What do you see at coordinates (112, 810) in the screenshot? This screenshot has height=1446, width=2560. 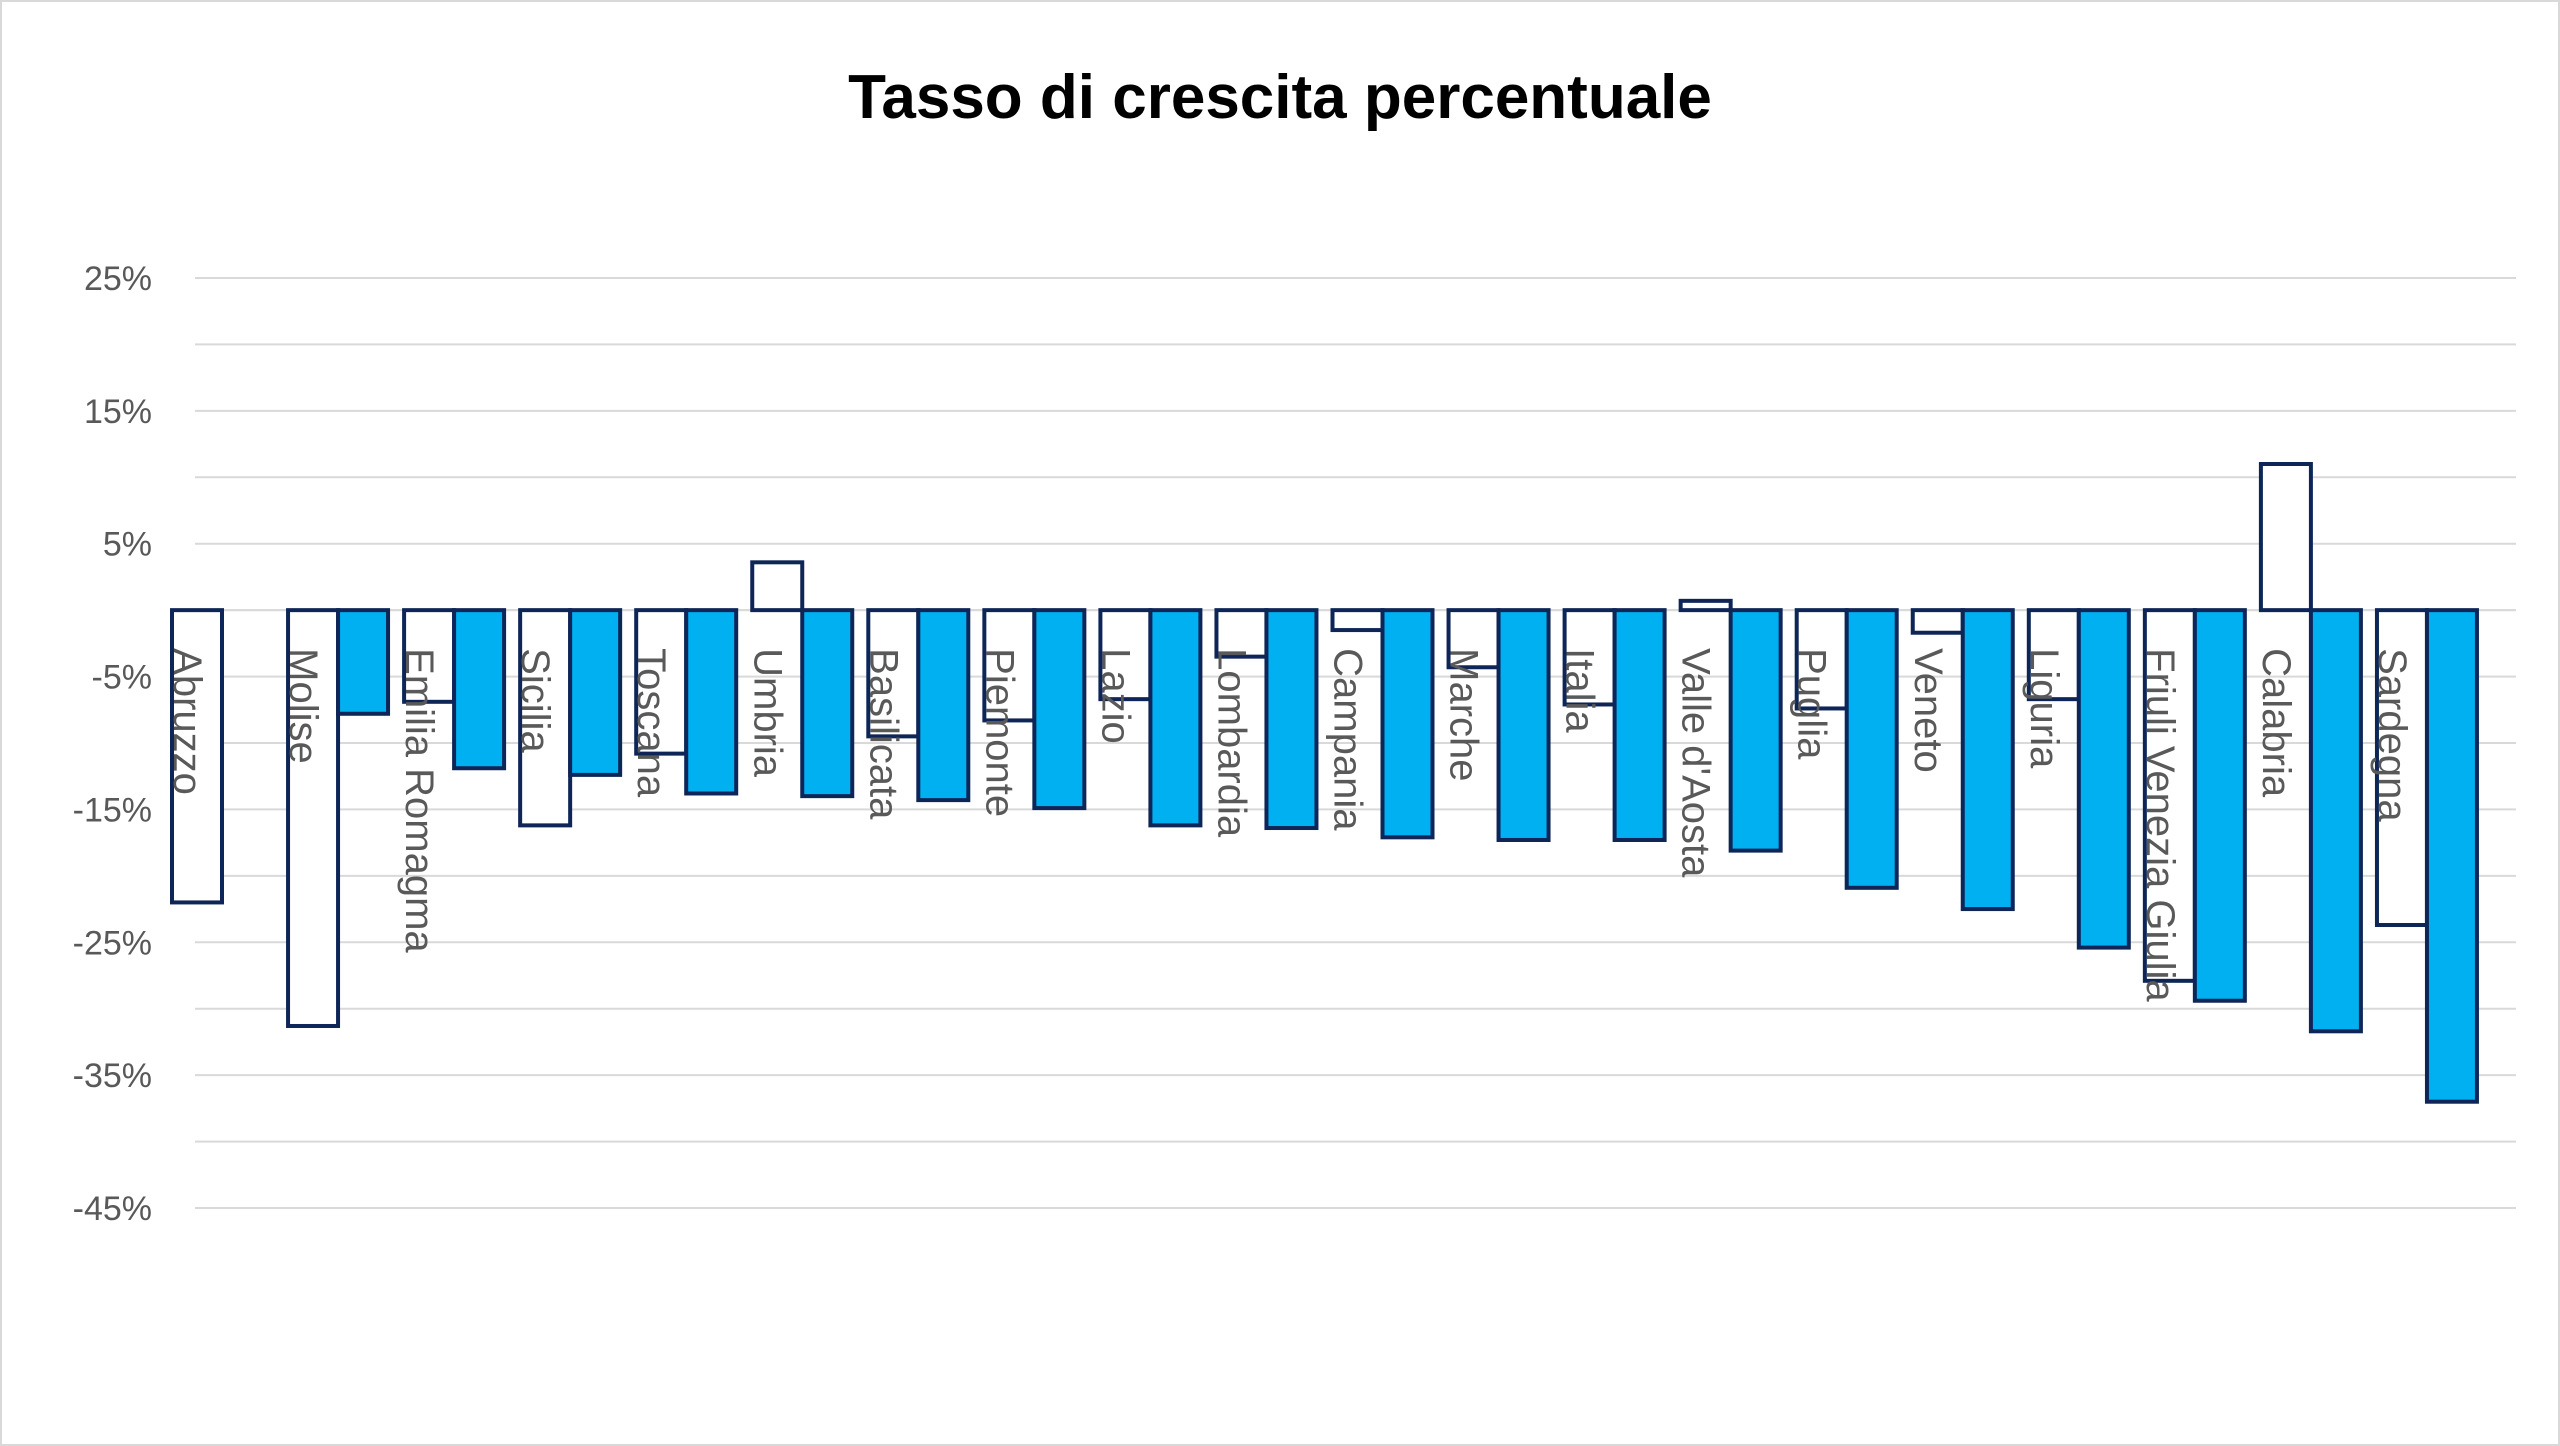 I see `y-tick-label: -15%` at bounding box center [112, 810].